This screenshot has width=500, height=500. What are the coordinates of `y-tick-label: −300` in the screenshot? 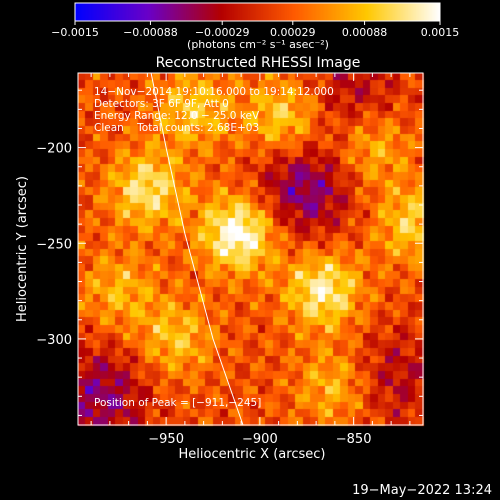 It's located at (54, 340).